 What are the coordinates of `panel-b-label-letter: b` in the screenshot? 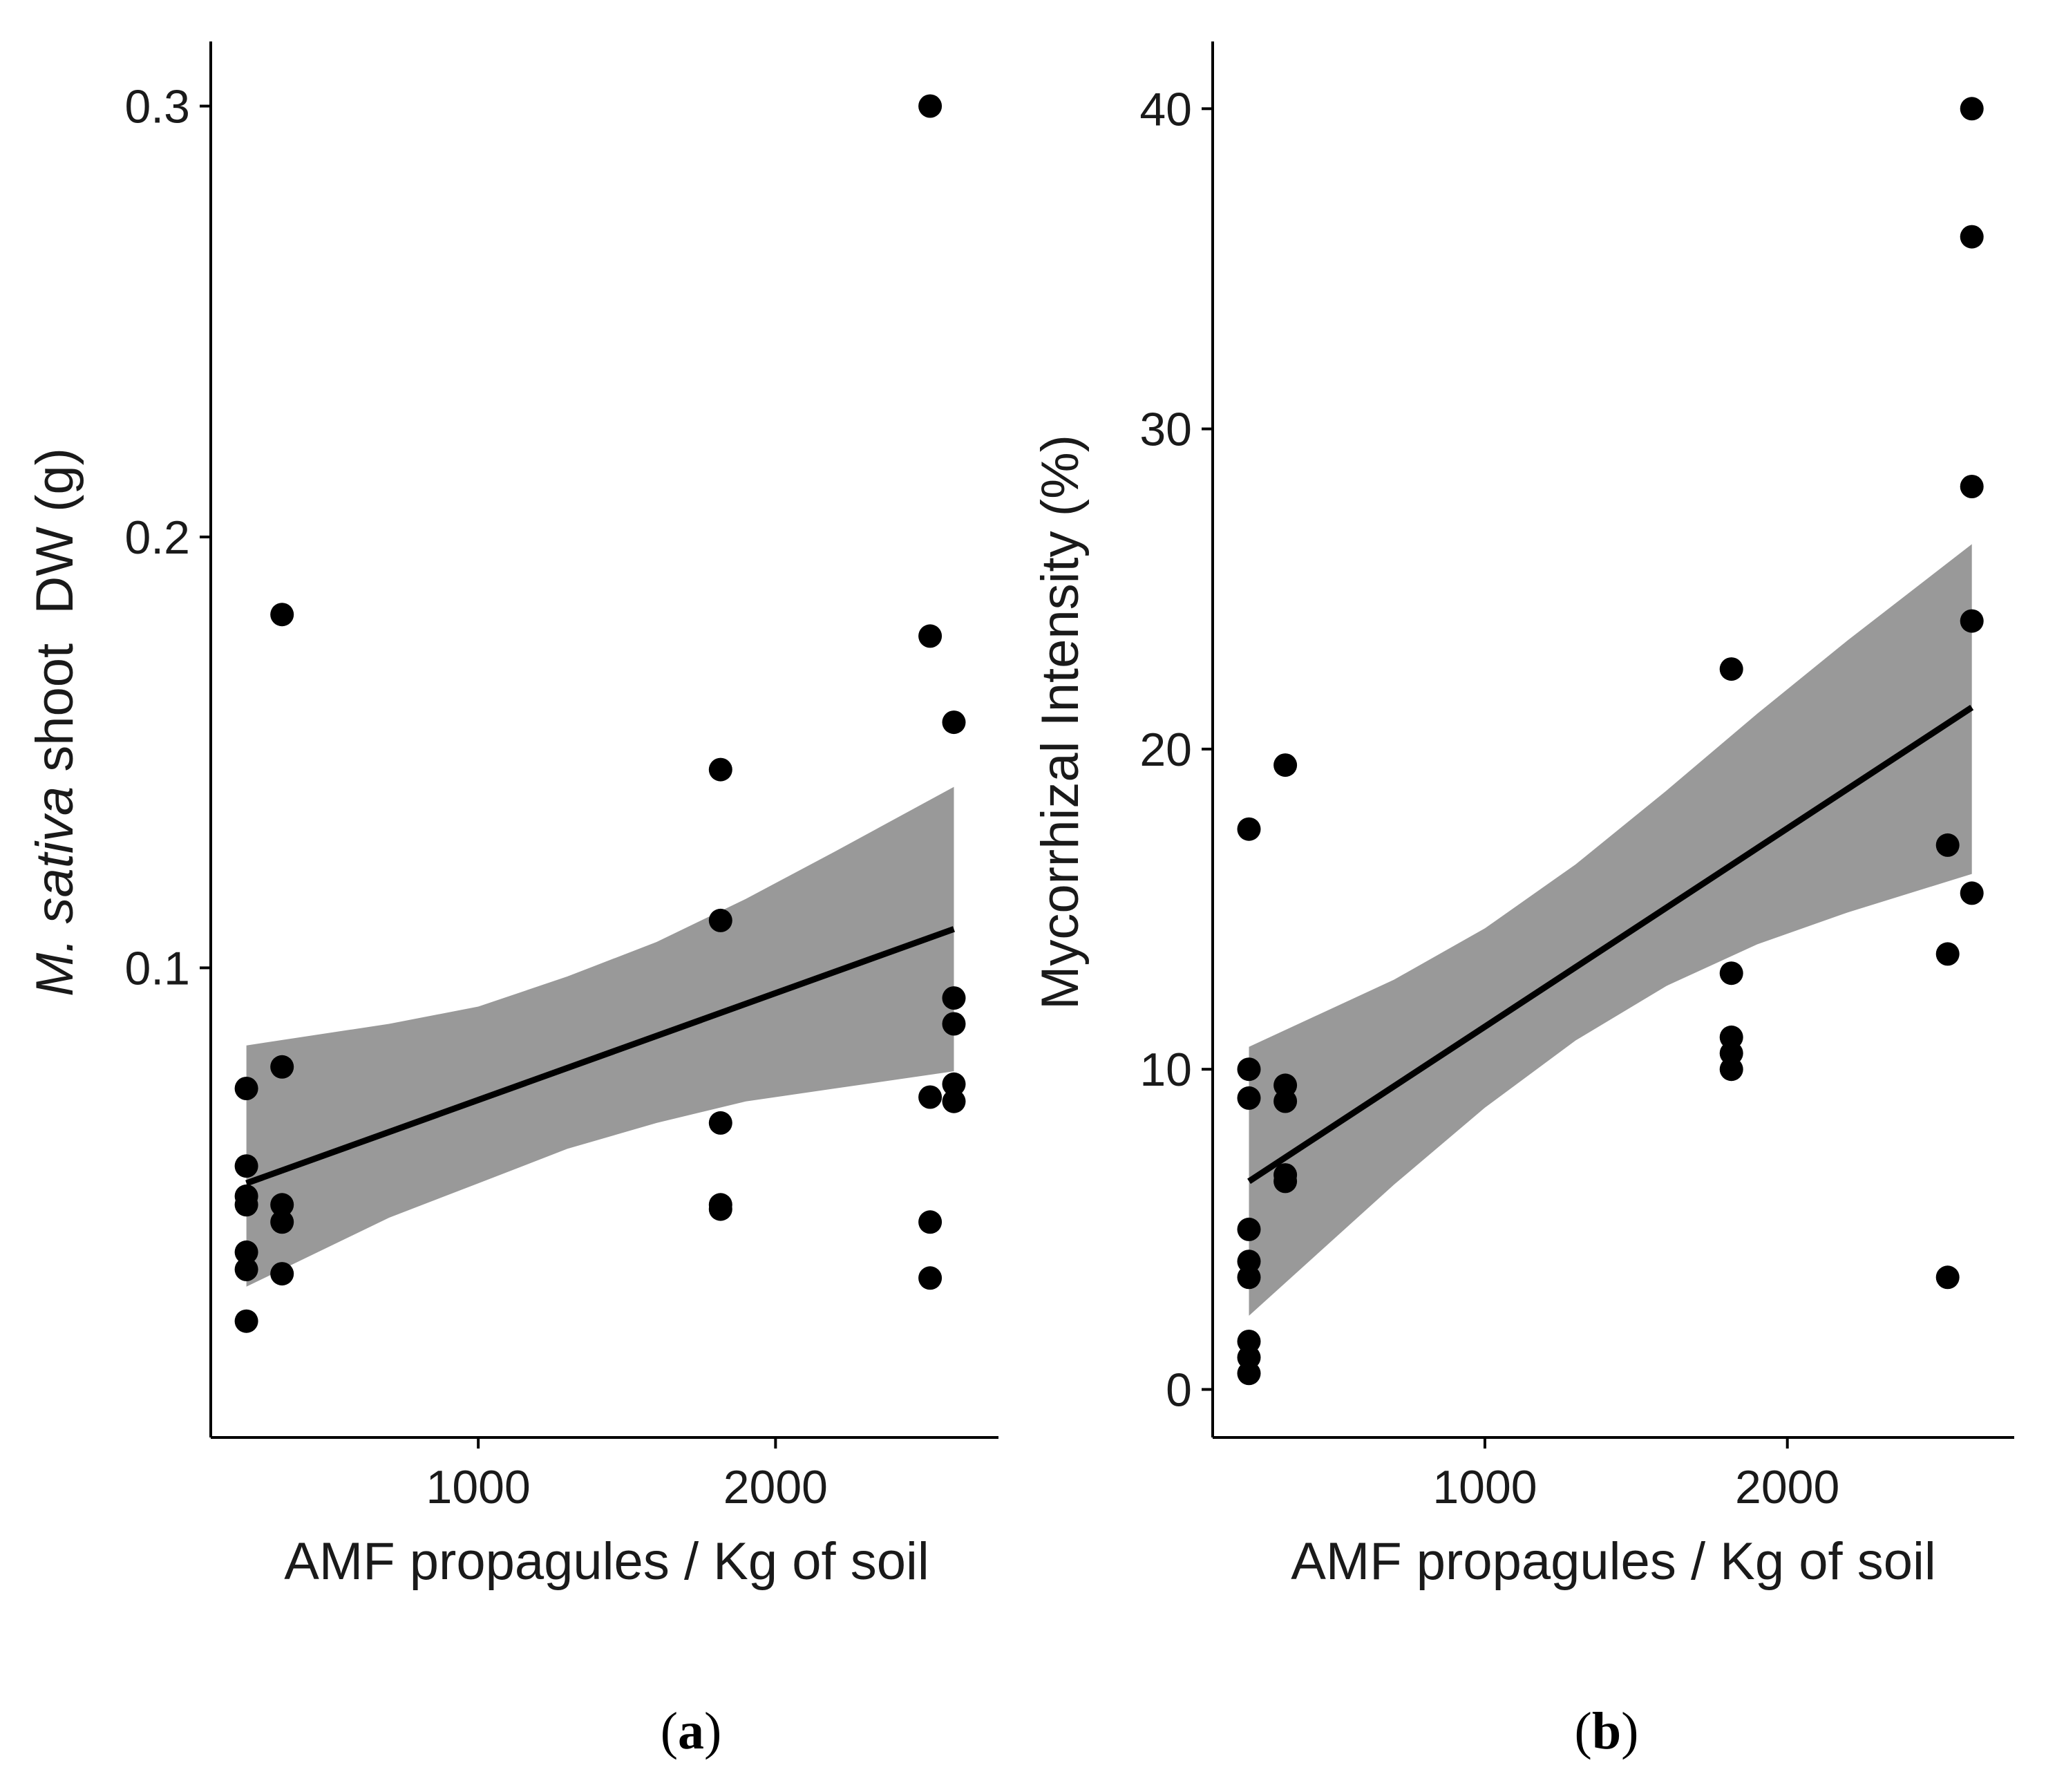 It's located at (1606, 1731).